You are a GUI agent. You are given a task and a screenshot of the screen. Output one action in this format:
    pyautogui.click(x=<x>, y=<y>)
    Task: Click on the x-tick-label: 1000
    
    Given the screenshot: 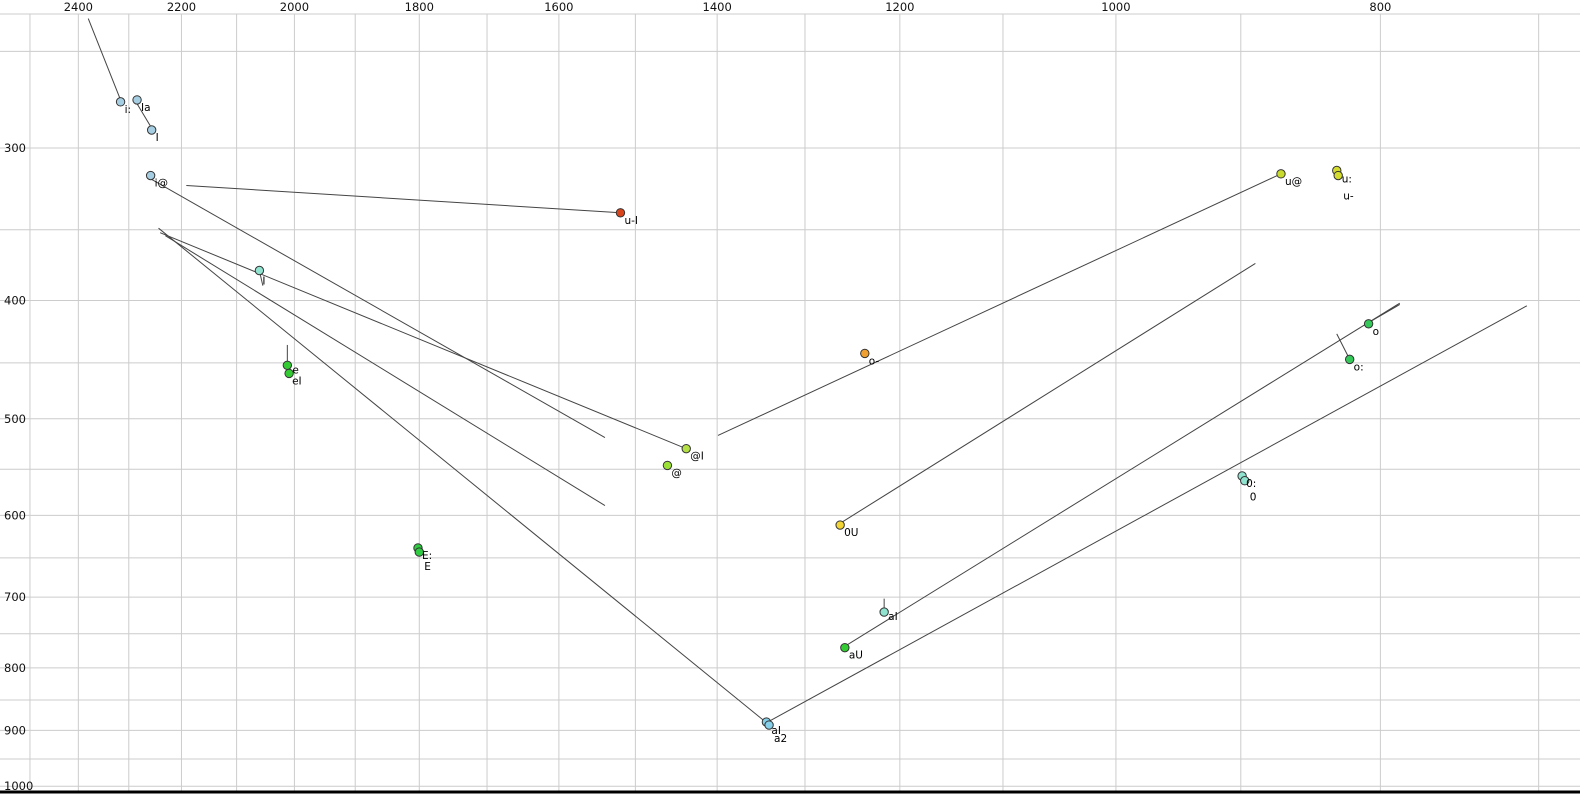 What is the action you would take?
    pyautogui.click(x=1115, y=7)
    